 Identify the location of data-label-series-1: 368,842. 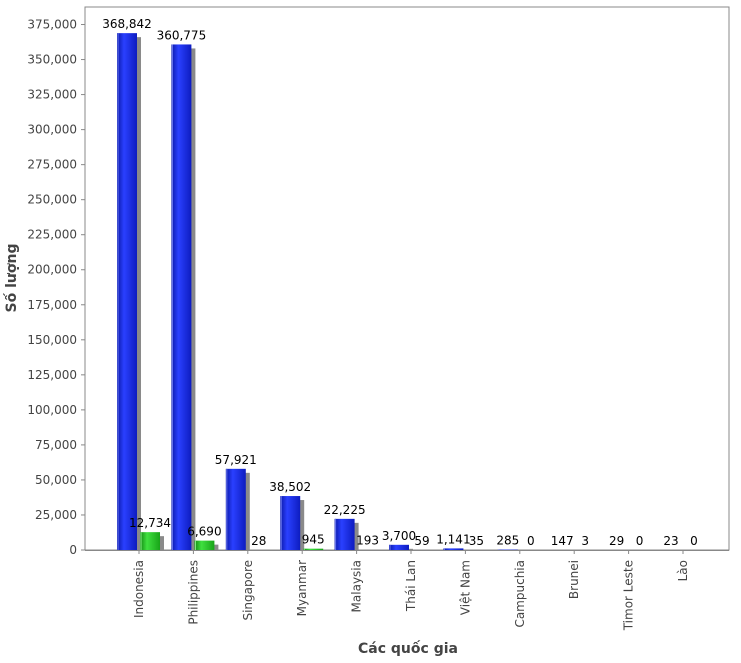
(127, 24).